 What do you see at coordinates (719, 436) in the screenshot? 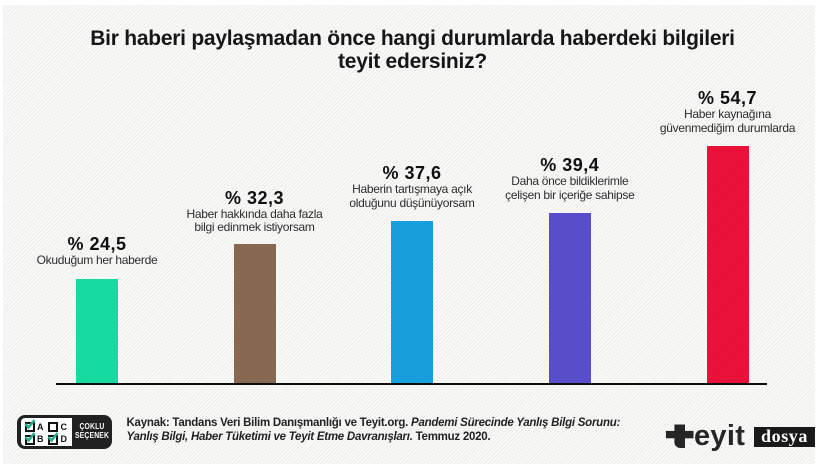
I see `svg-text: eyit` at bounding box center [719, 436].